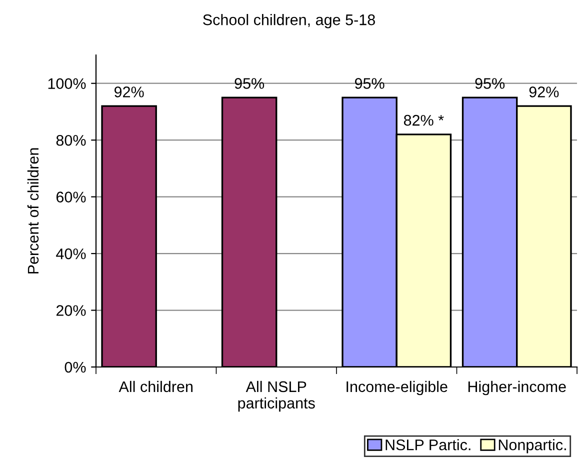 The image size is (578, 464). Describe the element at coordinates (532, 446) in the screenshot. I see `legend-label: Nonpartic.` at that location.